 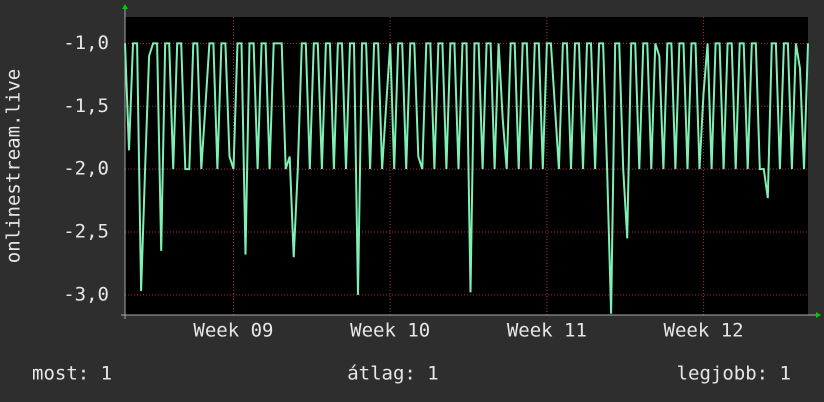 I want to click on y-tick-label: -3,0, so click(x=86, y=294).